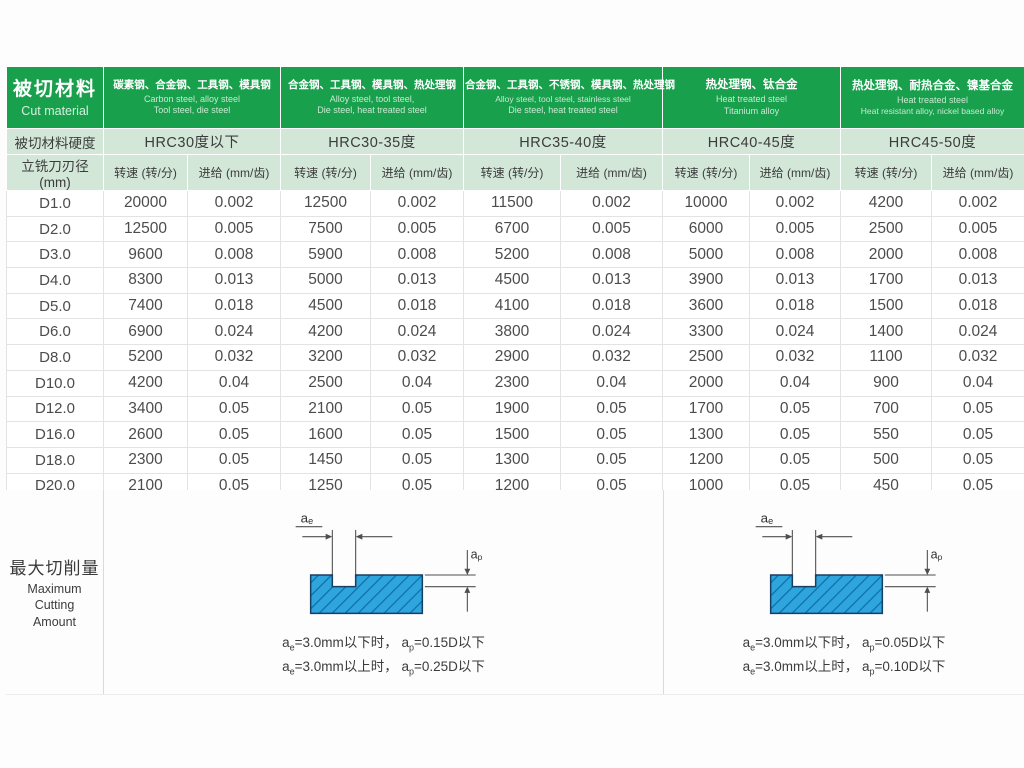 The image size is (1024, 768). What do you see at coordinates (55, 97) in the screenshot?
I see `cut-material-corner-cell: 被切材料 Cut material` at bounding box center [55, 97].